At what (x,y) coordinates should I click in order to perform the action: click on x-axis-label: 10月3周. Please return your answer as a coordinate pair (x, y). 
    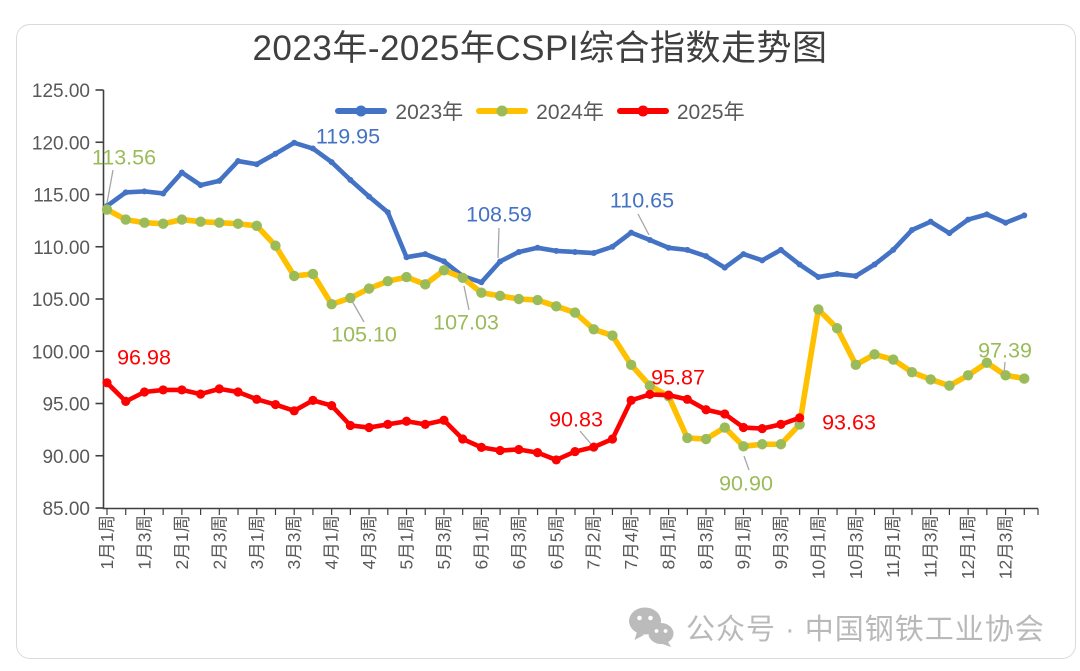
    Looking at the image, I should click on (856, 547).